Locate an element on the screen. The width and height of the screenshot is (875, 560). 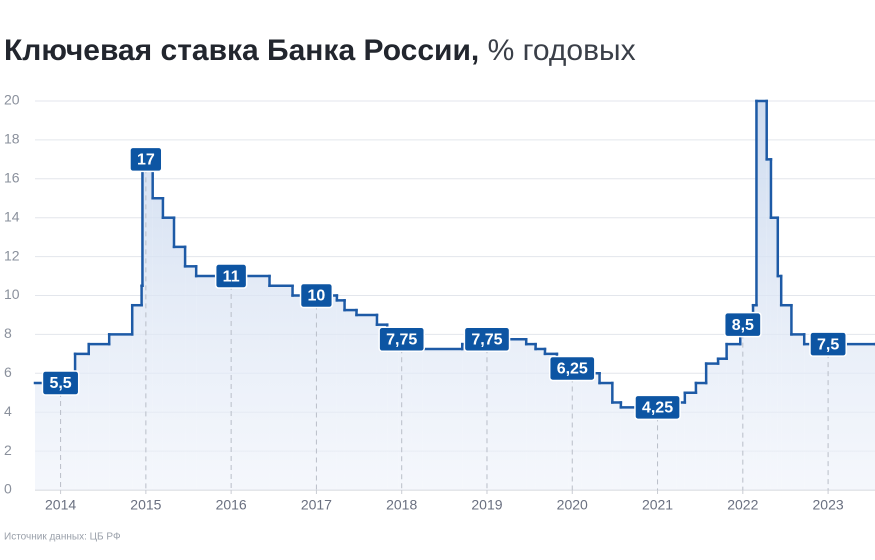
x-tick-label: 2023 is located at coordinates (828, 505).